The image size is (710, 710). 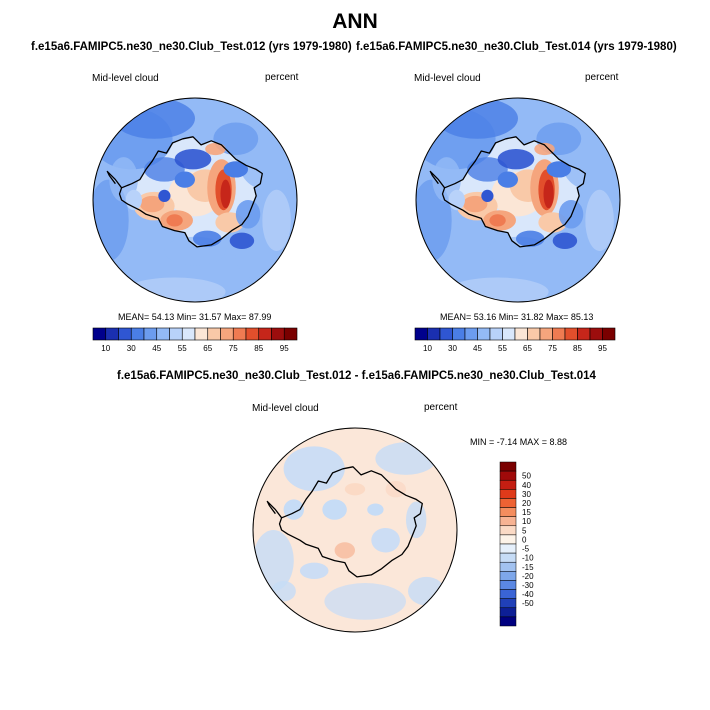 I want to click on panel3-colorbar-tick-label: -5, so click(x=526, y=549).